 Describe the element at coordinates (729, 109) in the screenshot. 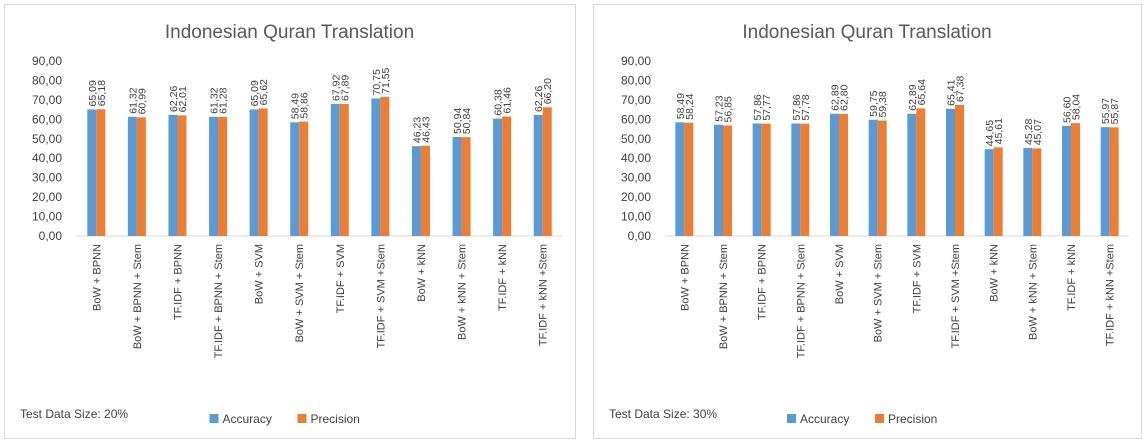

I see `value-label: 56,85` at that location.